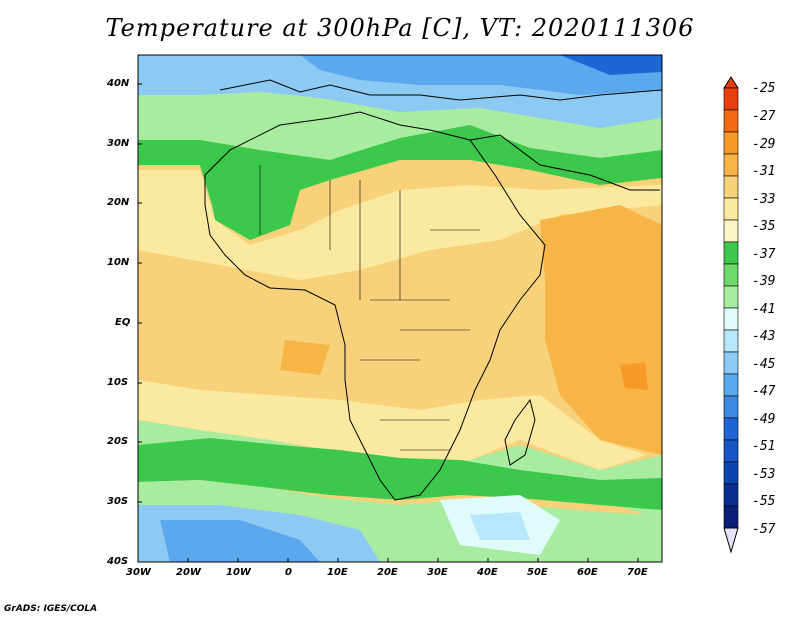 This screenshot has height=618, width=800. Describe the element at coordinates (764, 309) in the screenshot. I see `colorbar-label: -41` at that location.